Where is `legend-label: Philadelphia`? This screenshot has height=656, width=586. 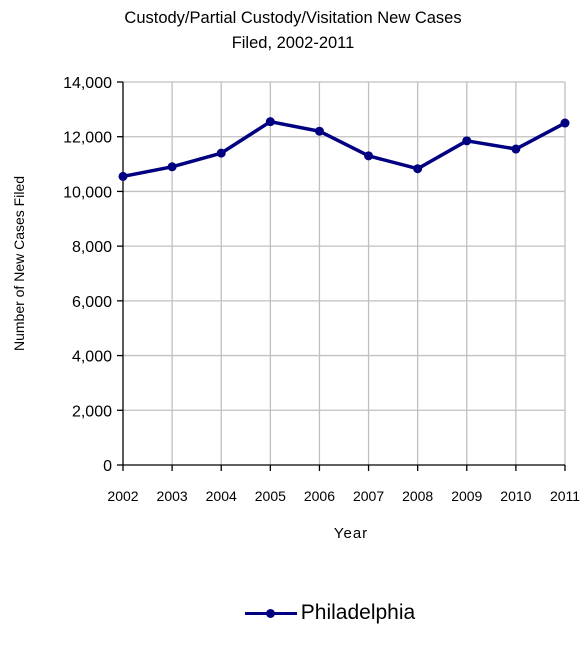
legend-label: Philadelphia is located at coordinates (358, 612).